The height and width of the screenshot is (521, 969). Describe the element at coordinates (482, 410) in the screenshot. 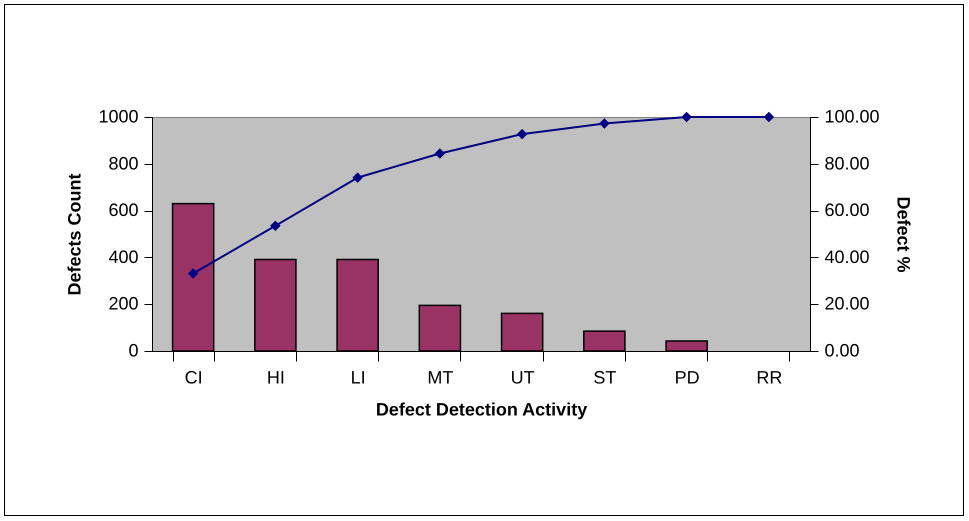

I see `x-axis-title: Defect Detection Activity` at that location.